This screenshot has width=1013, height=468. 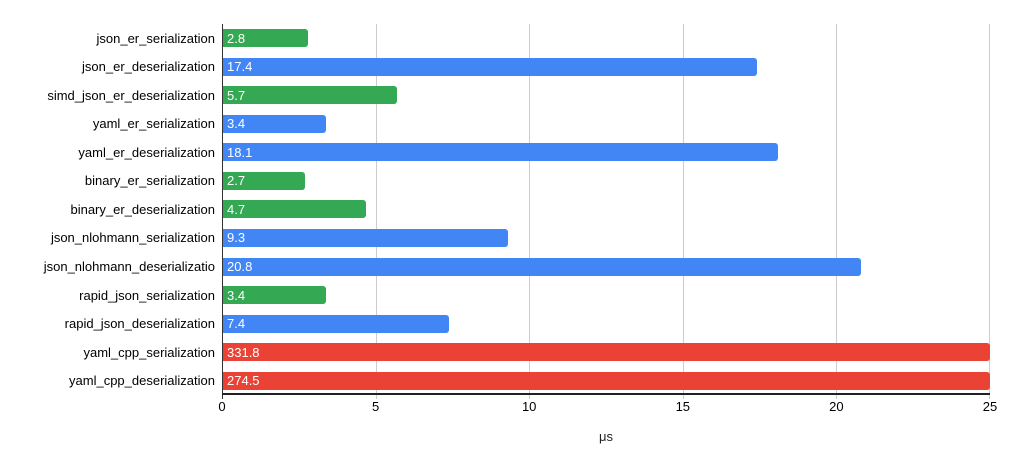 I want to click on category-label: json_nlohmann_deserializatio, so click(x=129, y=267).